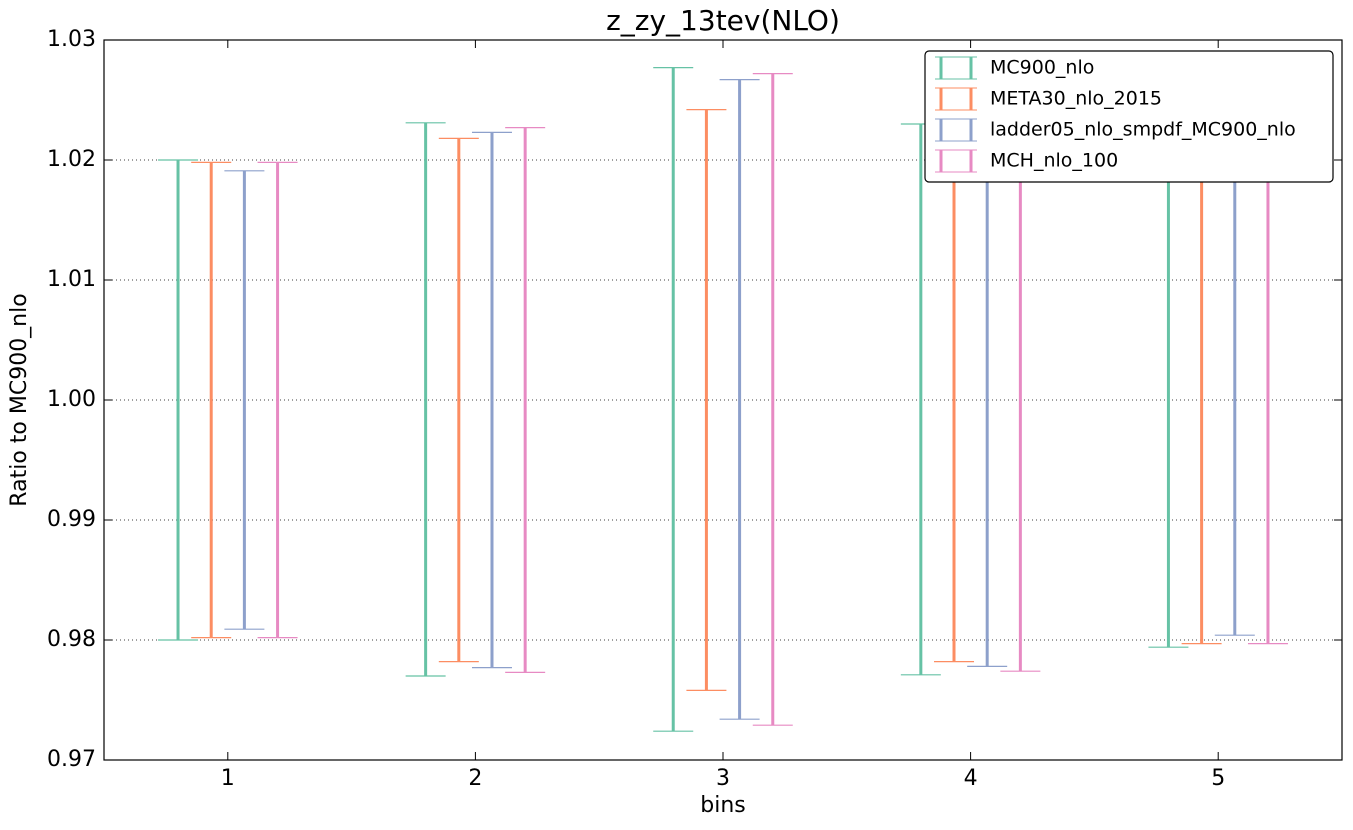 Image resolution: width=1353 pixels, height=830 pixels. Describe the element at coordinates (228, 778) in the screenshot. I see `x-tick-label: 1` at that location.